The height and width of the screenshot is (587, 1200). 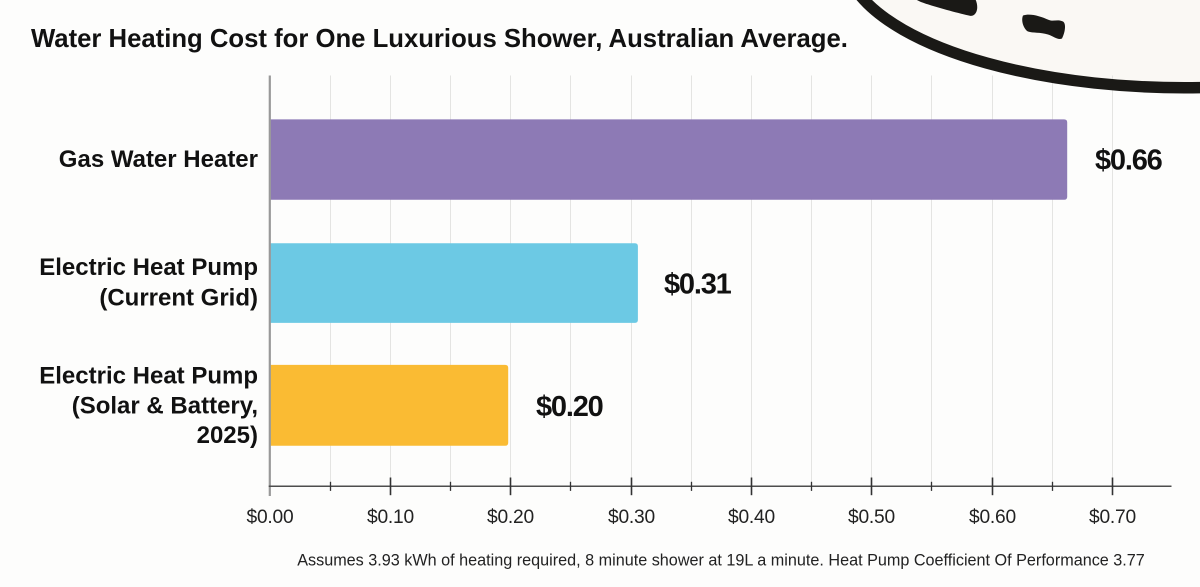 I want to click on svg-text: $0.10, so click(x=390, y=517).